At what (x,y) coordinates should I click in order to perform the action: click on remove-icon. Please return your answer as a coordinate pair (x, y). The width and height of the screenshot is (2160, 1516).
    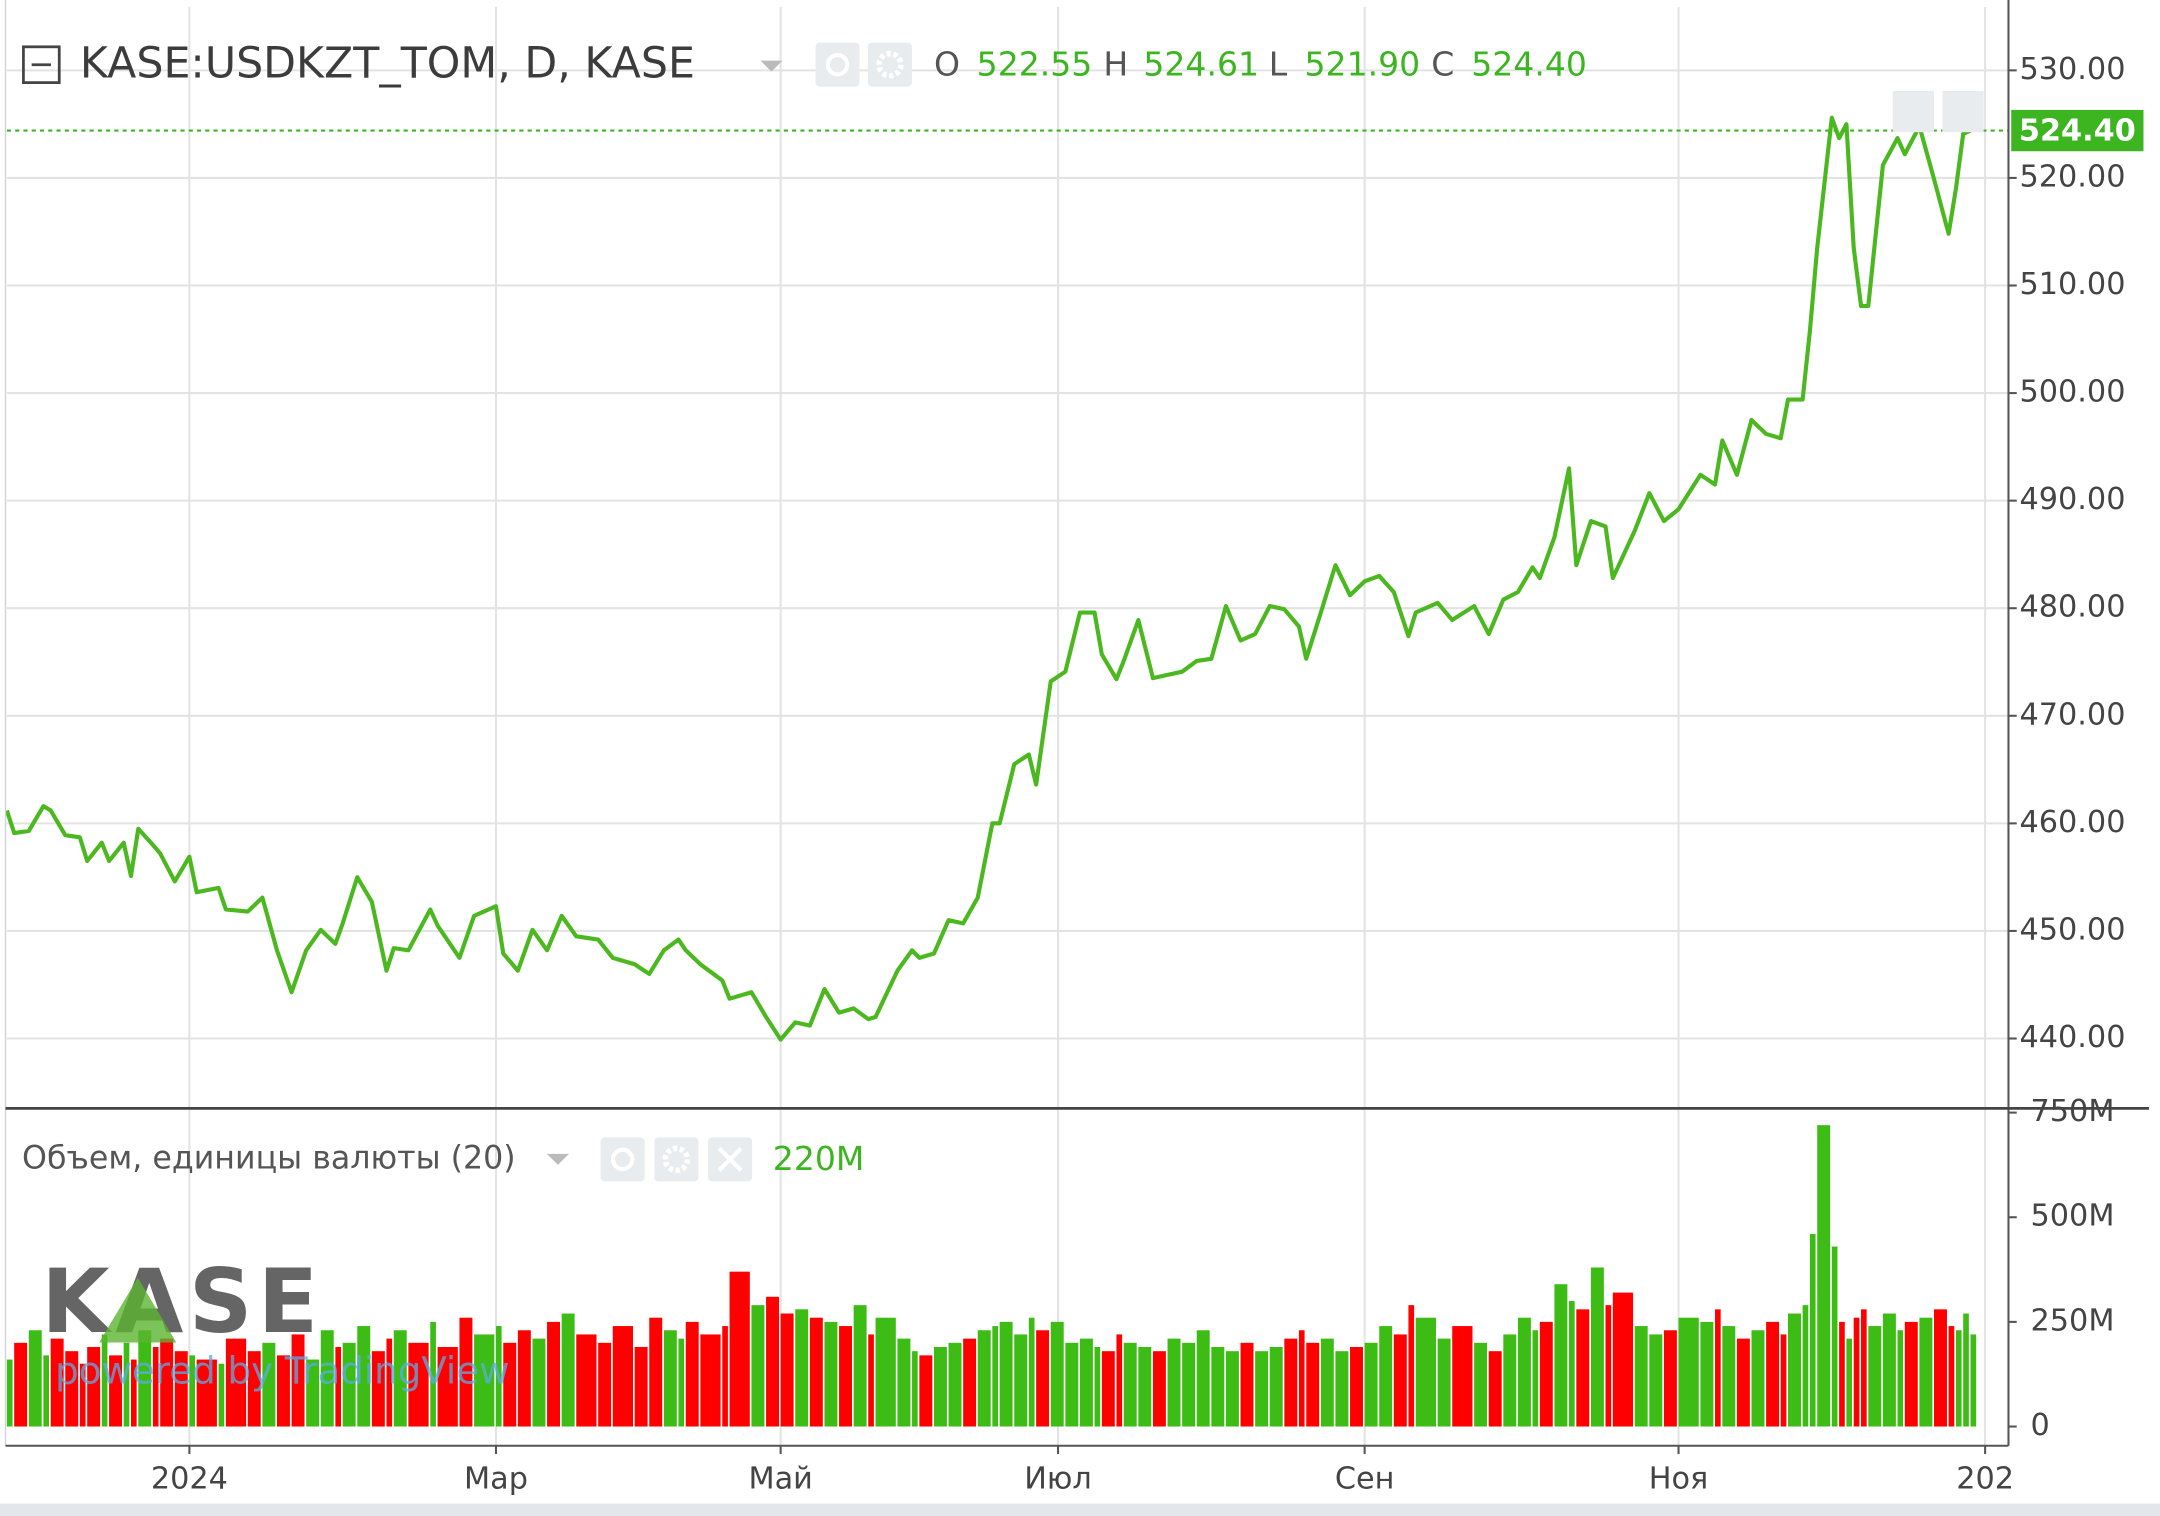
    Looking at the image, I should click on (730, 1159).